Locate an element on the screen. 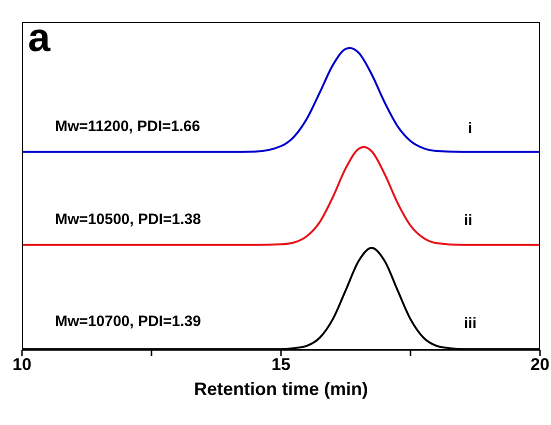 The width and height of the screenshot is (551, 425). x-tick-label: 10 is located at coordinates (22, 364).